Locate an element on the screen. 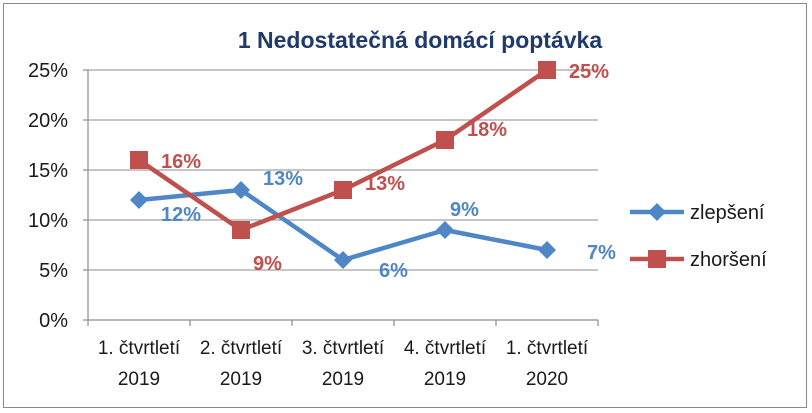 The image size is (812, 413). data-label: 12% is located at coordinates (181, 215).